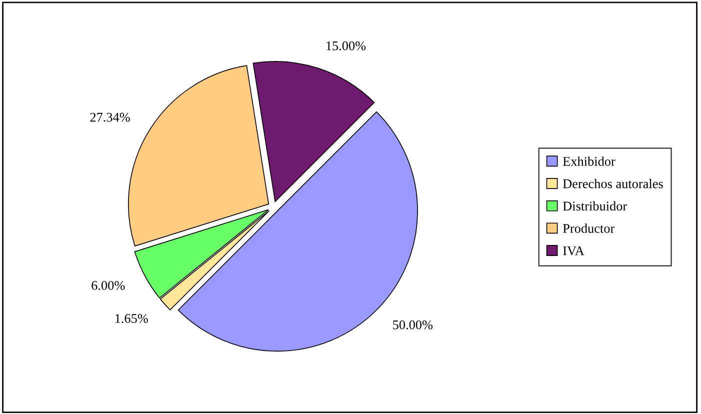  What do you see at coordinates (131, 318) in the screenshot?
I see `data-label: 1.65%` at bounding box center [131, 318].